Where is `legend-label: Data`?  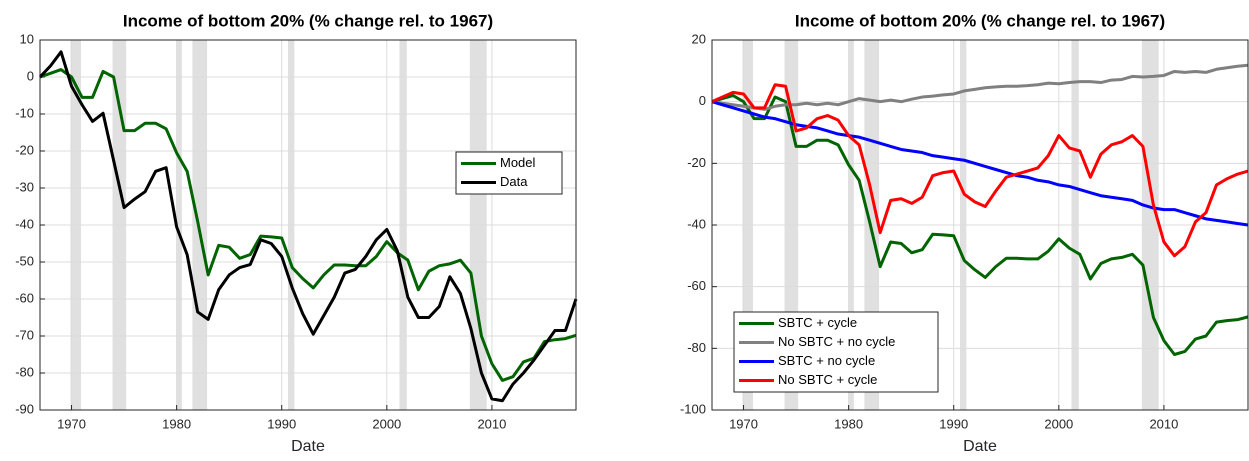 legend-label: Data is located at coordinates (514, 181).